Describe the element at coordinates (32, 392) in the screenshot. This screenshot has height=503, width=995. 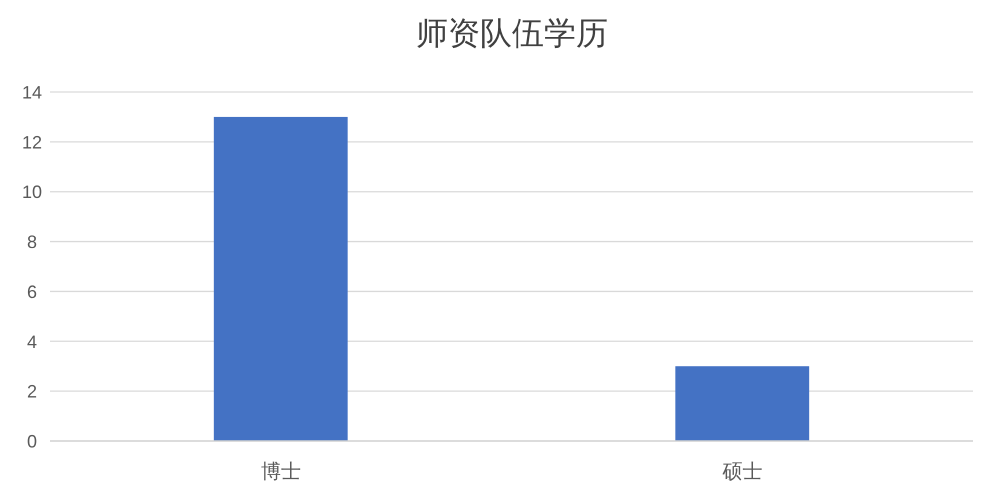
I see `y-tick-label: 2` at that location.